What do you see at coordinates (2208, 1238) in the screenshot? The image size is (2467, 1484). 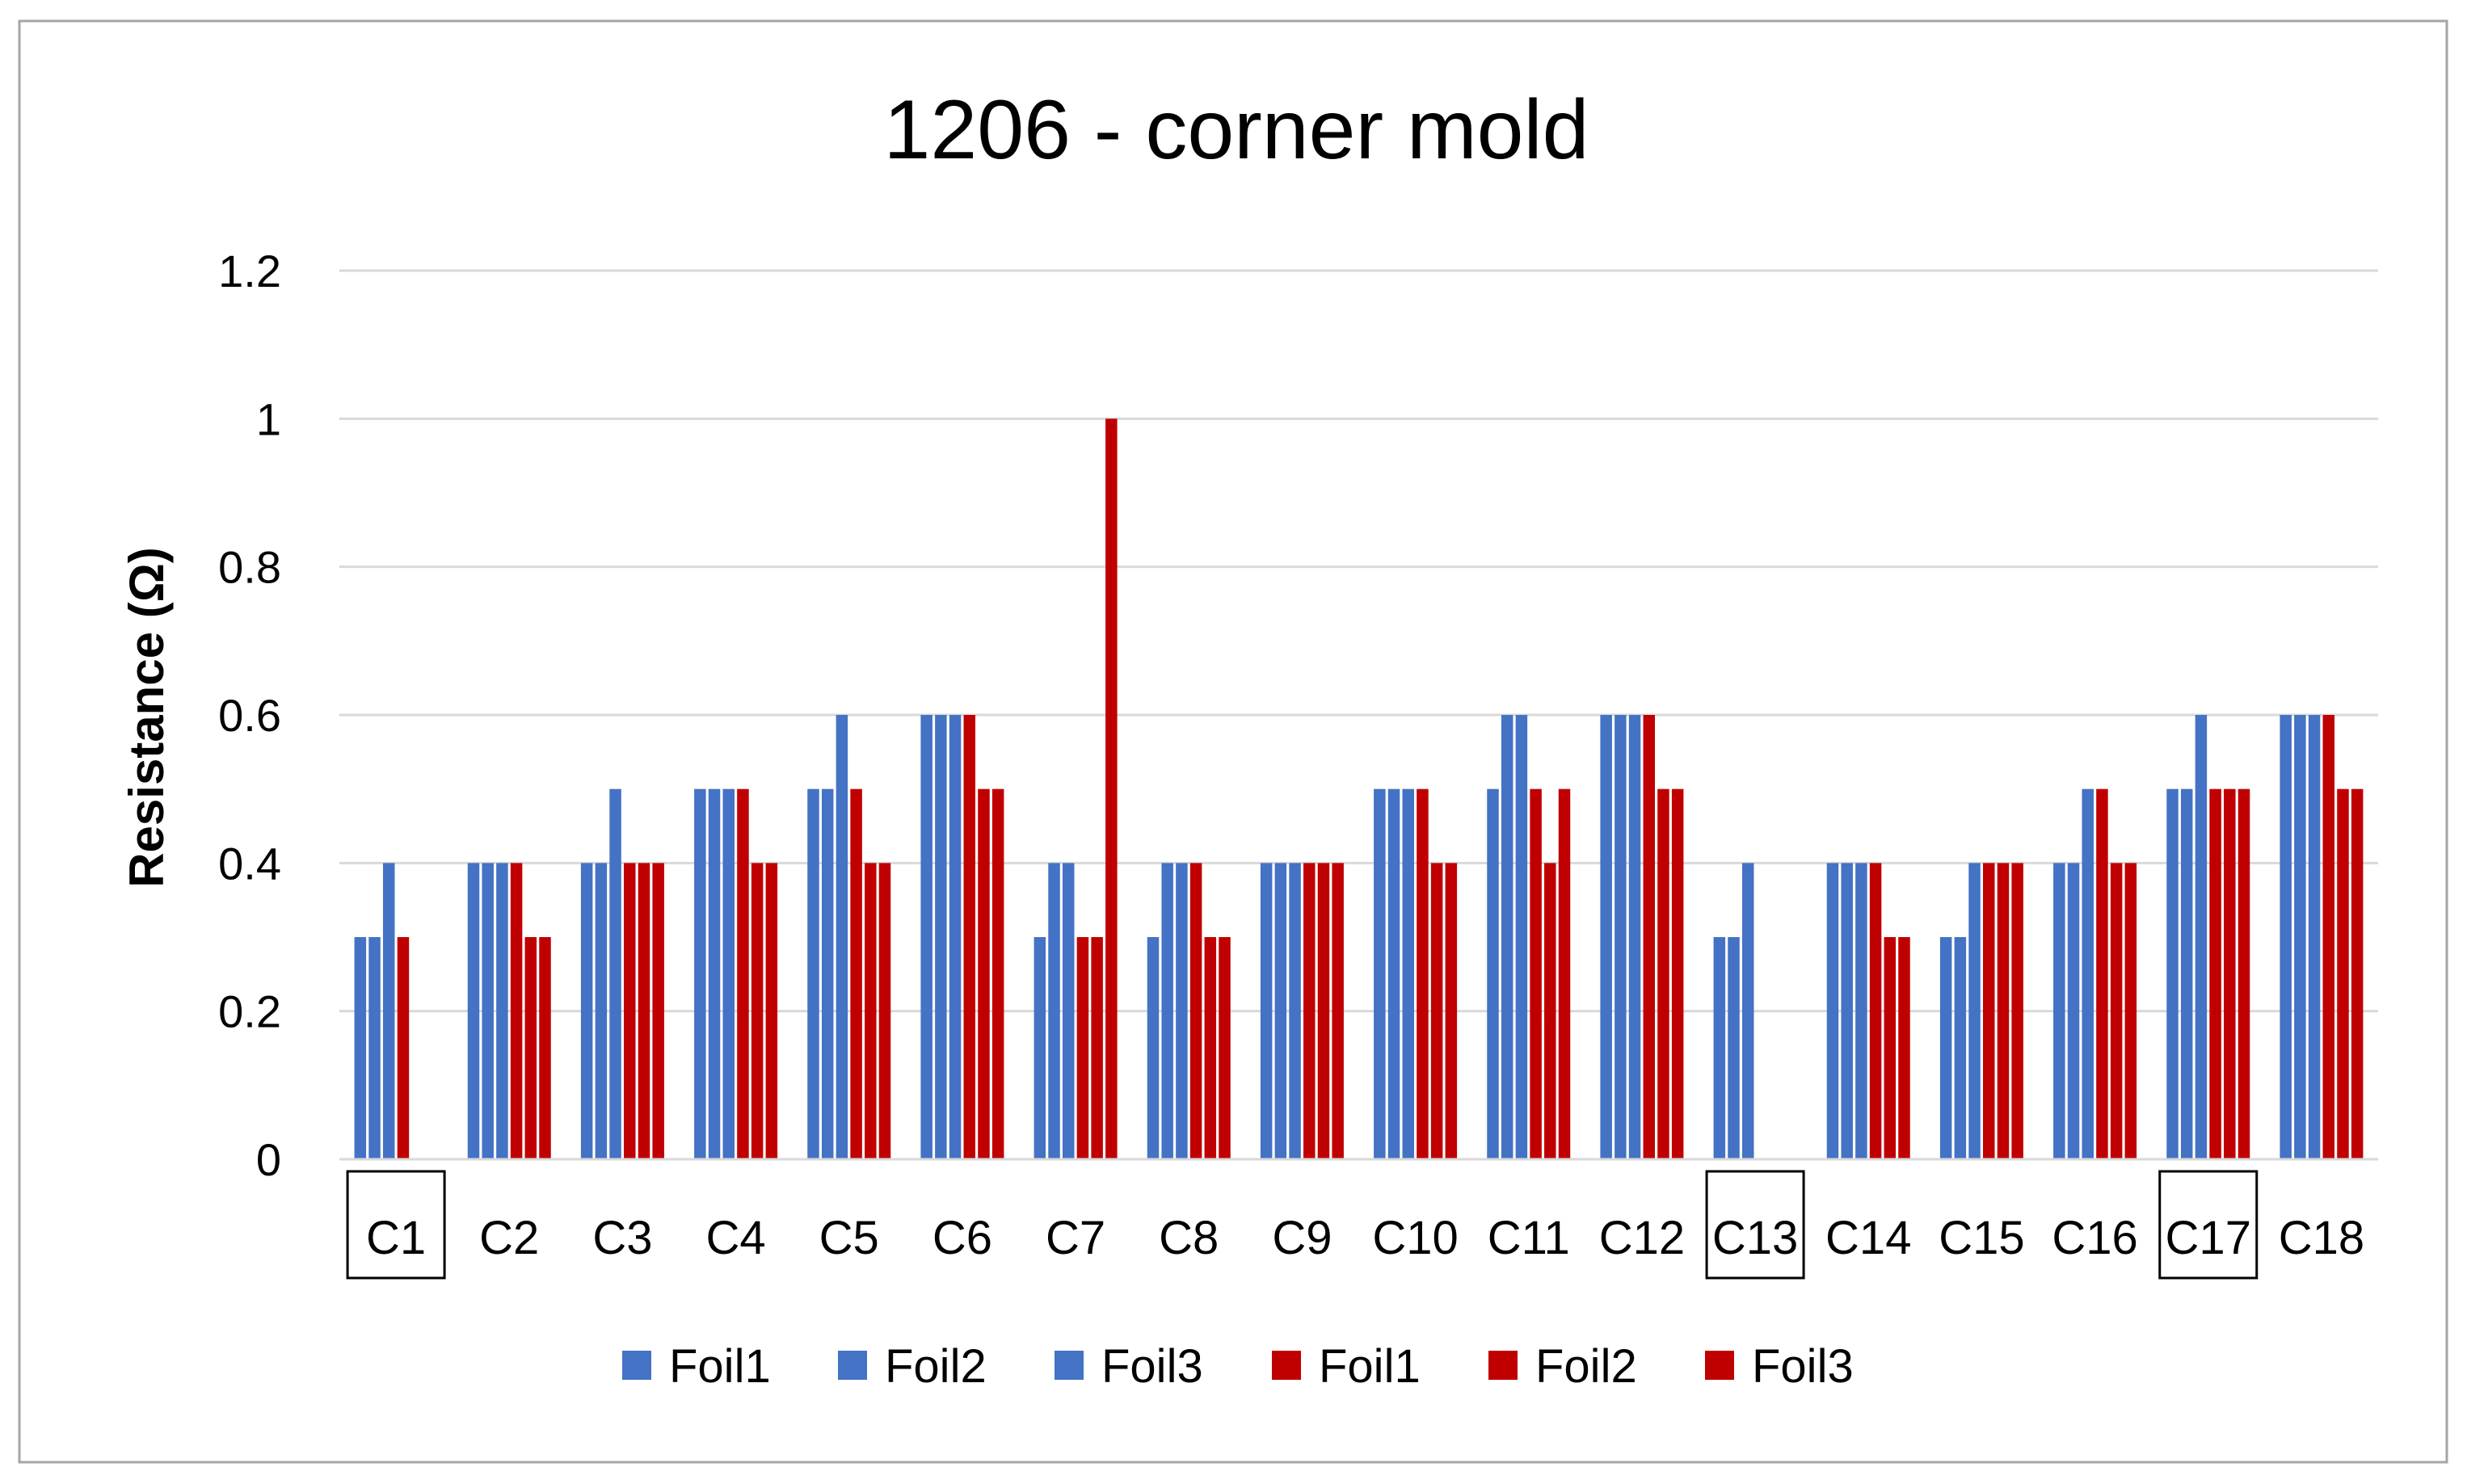 I see `x-category-label: C17` at bounding box center [2208, 1238].